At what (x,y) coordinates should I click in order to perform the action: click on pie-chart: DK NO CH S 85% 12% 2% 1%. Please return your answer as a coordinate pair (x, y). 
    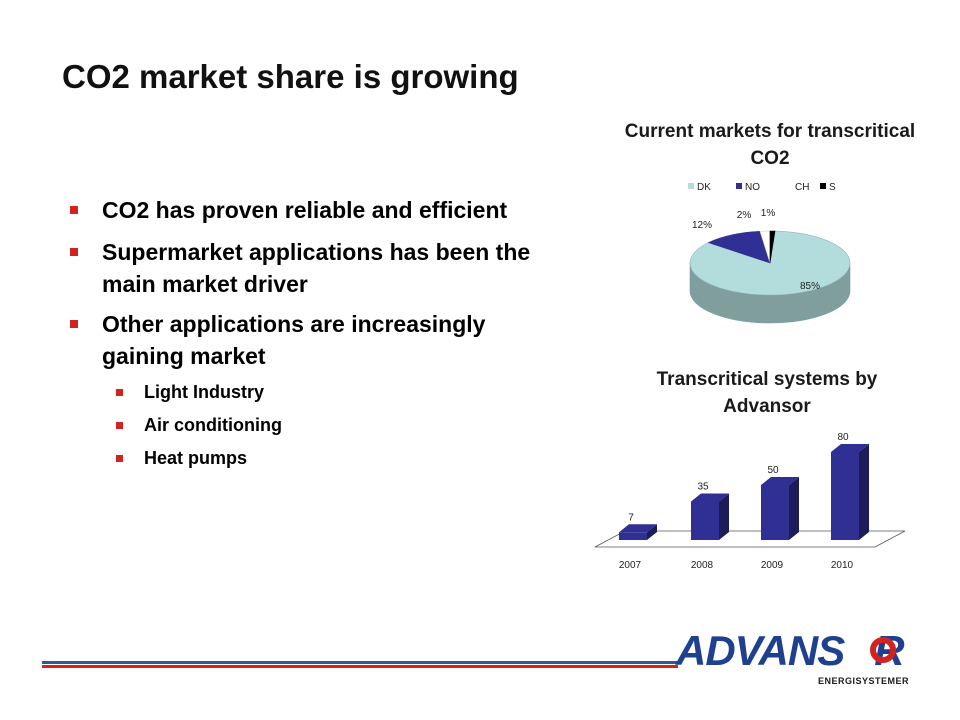
    Looking at the image, I should click on (769, 253).